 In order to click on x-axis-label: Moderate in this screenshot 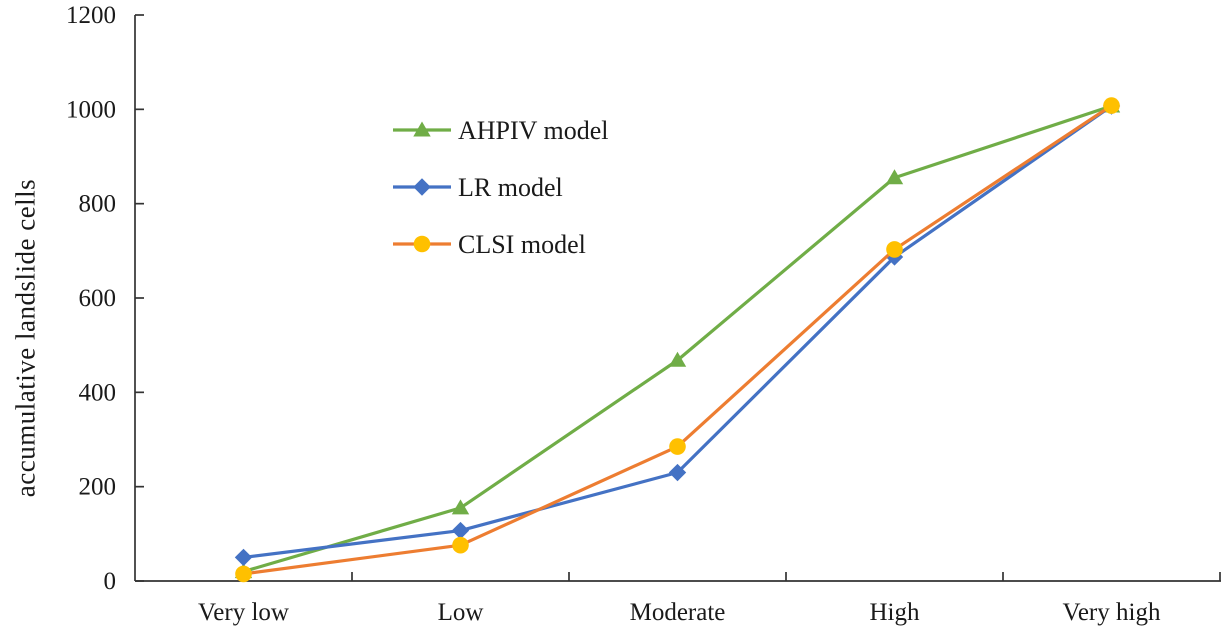, I will do `click(678, 612)`.